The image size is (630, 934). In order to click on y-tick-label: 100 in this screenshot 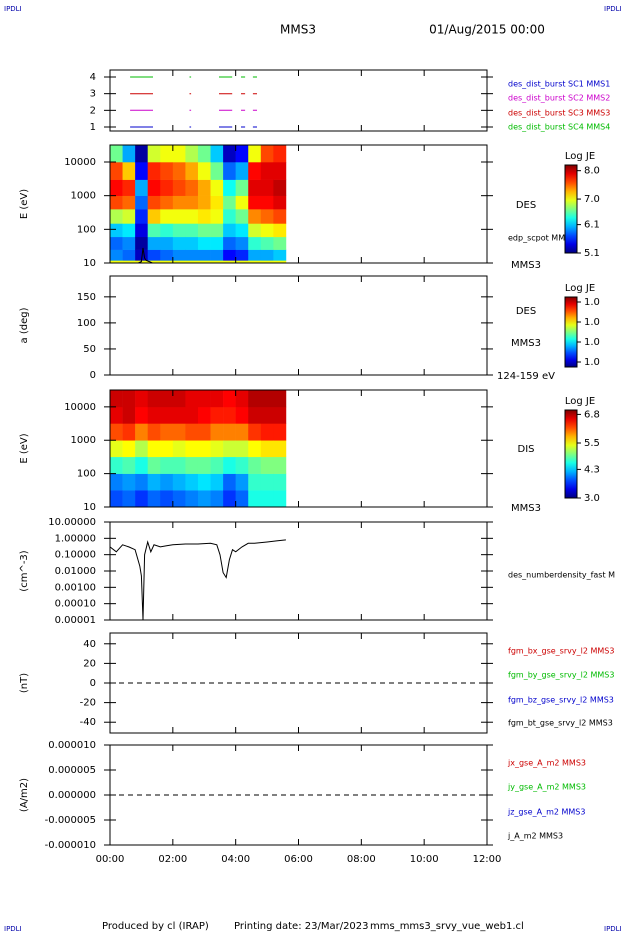, I will do `click(86, 229)`.